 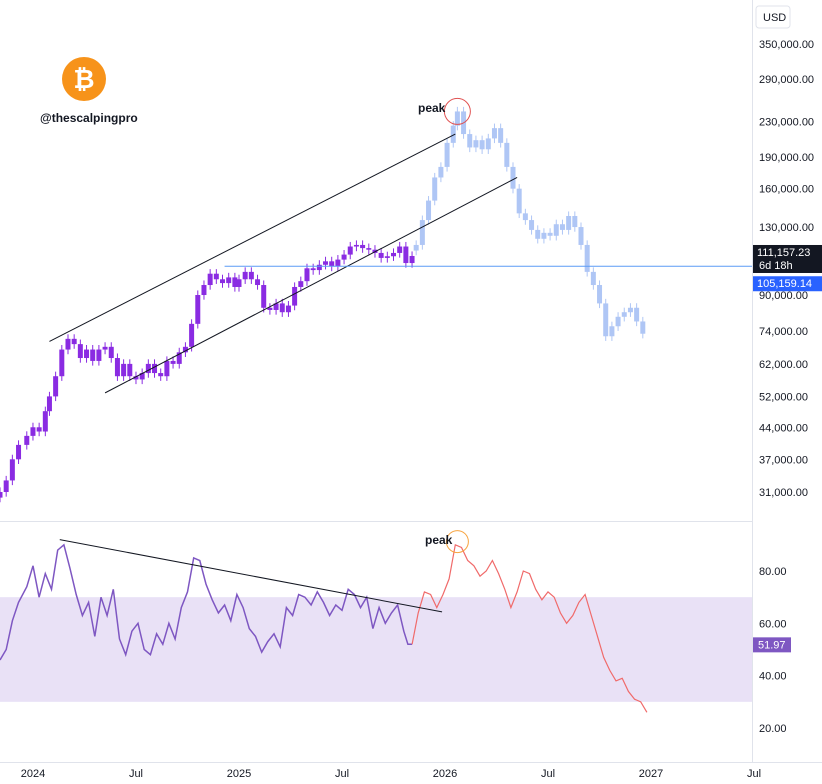 I want to click on peak-label-rsi: peak, so click(x=439, y=540).